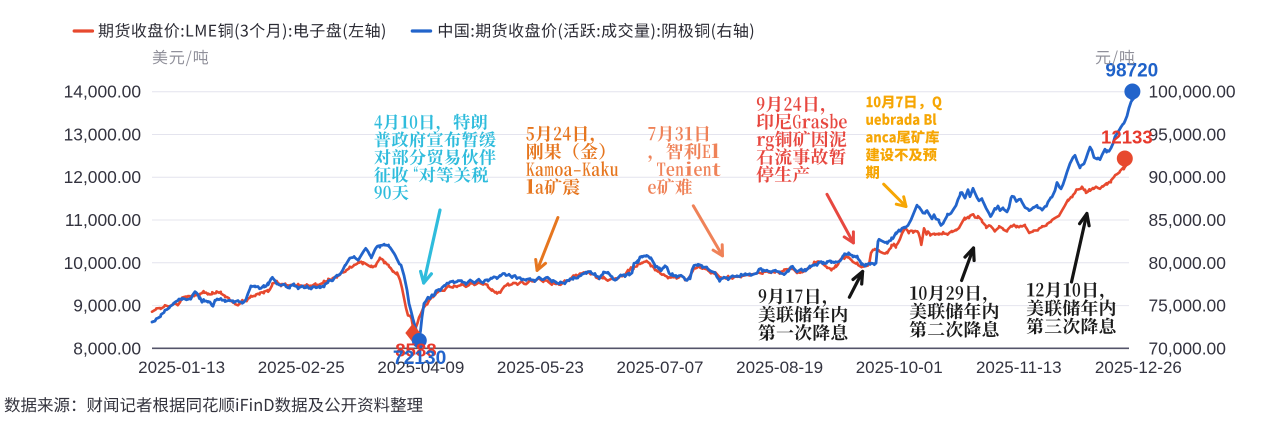 The width and height of the screenshot is (1265, 432). Describe the element at coordinates (1187, 348) in the screenshot. I see `svg-text: 70,000.00` at that location.